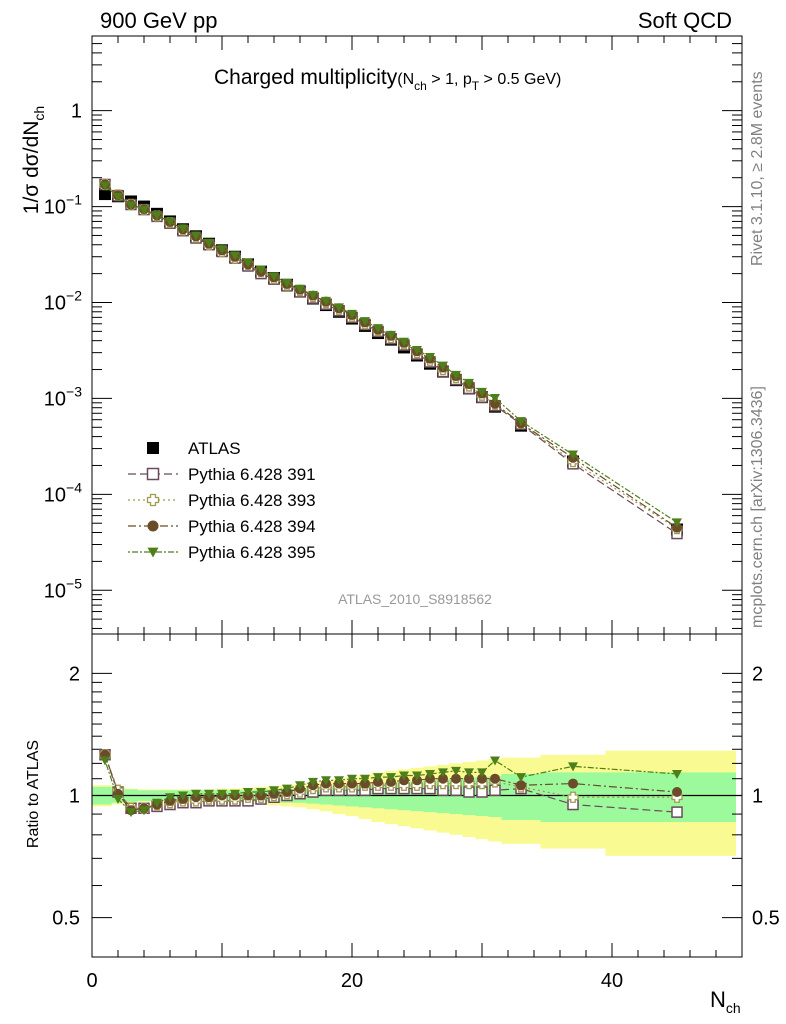 This screenshot has height=1024, width=786. What do you see at coordinates (252, 526) in the screenshot?
I see `legend-label: Pythia 6.428 394` at bounding box center [252, 526].